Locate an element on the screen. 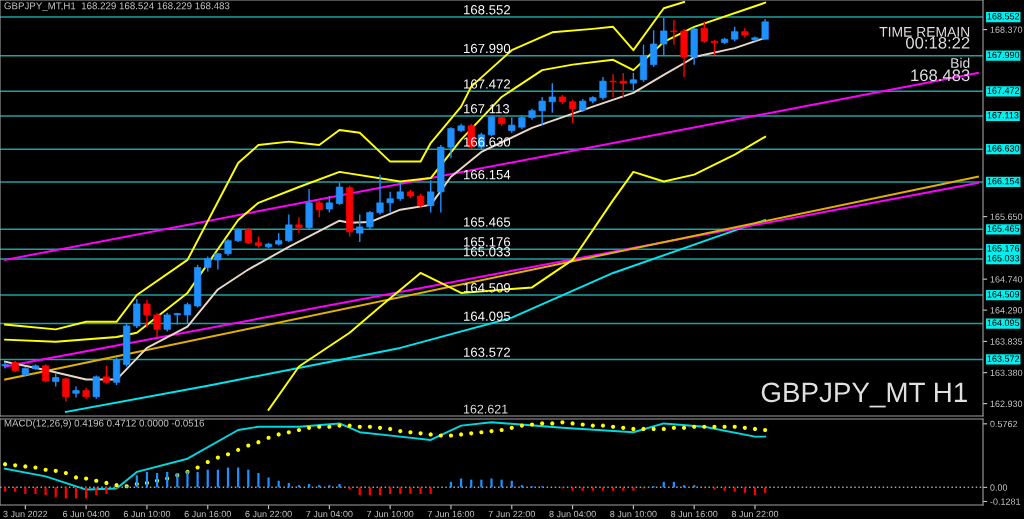 Image resolution: width=1024 pixels, height=519 pixels. y-tick-label: 164.290 is located at coordinates (1006, 310).